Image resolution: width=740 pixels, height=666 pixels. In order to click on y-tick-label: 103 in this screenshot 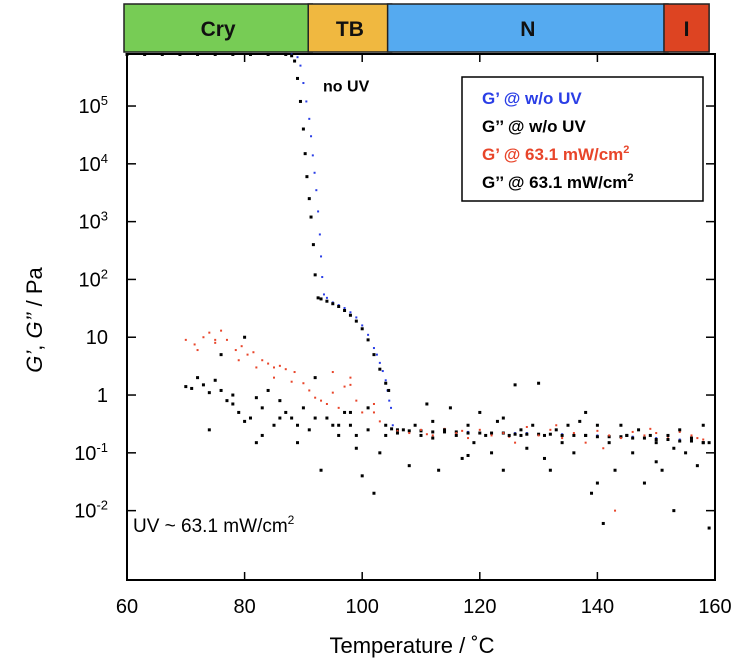, I will do `click(93, 221)`.